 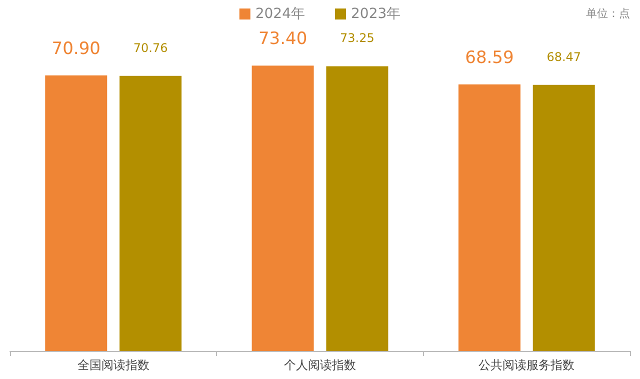 I want to click on data-label: 70.90, so click(x=76, y=48).